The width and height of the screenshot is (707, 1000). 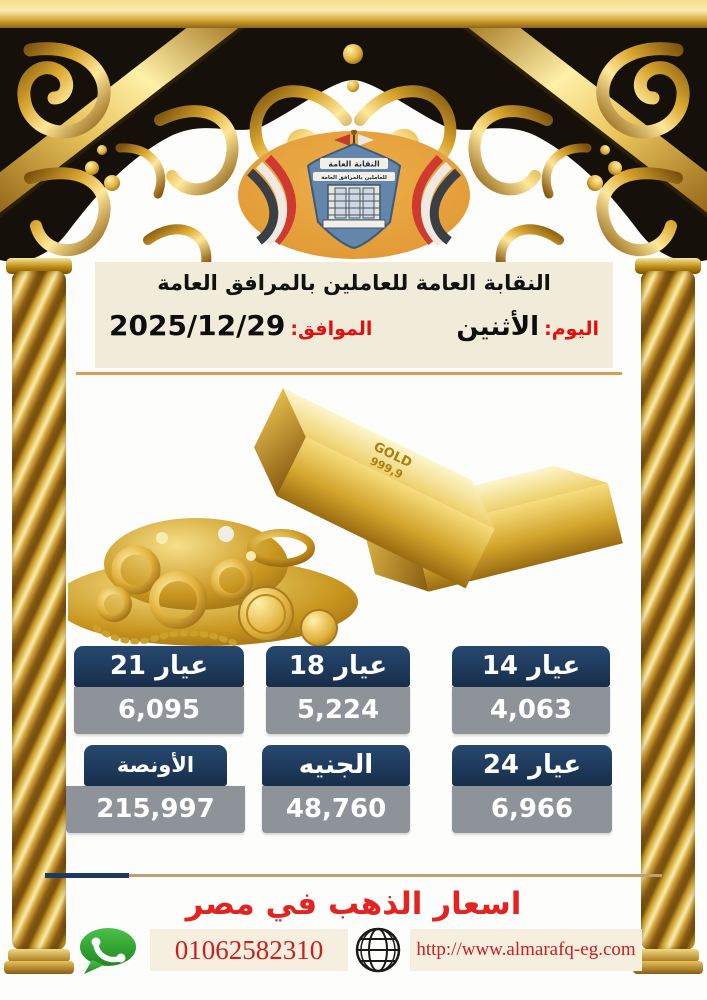 What do you see at coordinates (532, 809) in the screenshot?
I see `price-card-value: 6,966` at bounding box center [532, 809].